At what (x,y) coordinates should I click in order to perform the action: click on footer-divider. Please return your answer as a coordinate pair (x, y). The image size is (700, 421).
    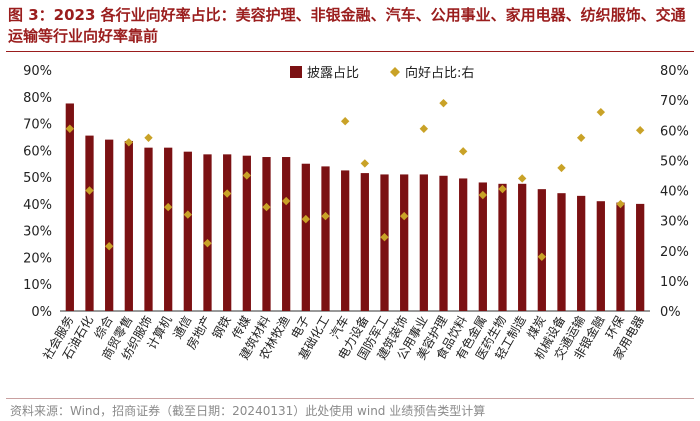
    Looking at the image, I should click on (350, 398).